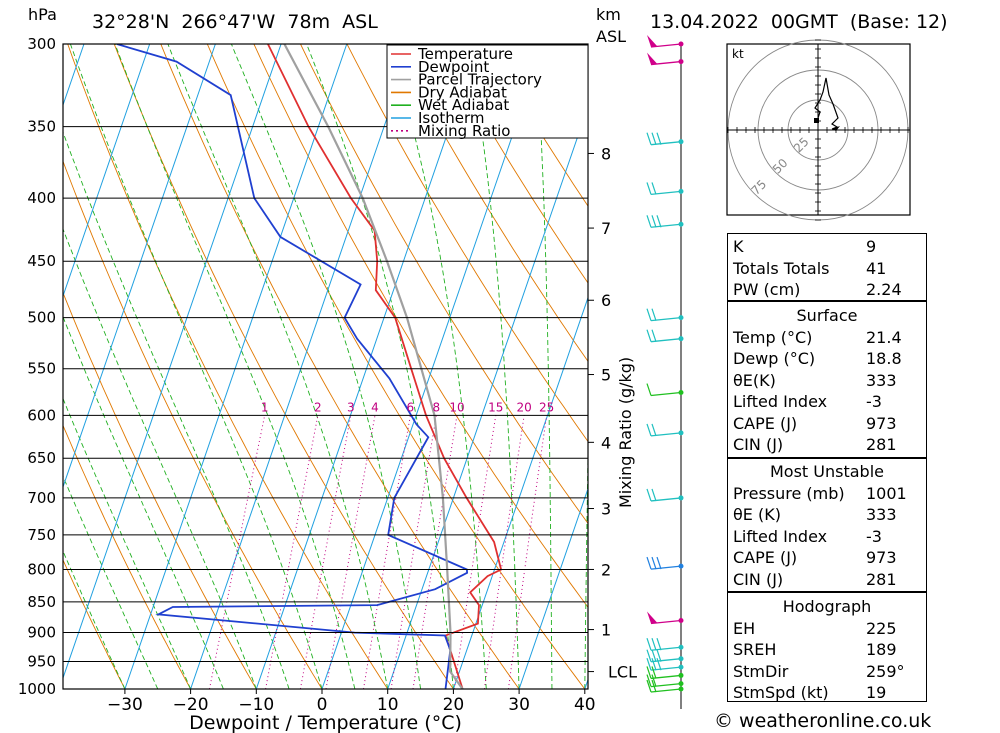 Image resolution: width=1000 pixels, height=733 pixels. I want to click on pressure-tick-label: 400, so click(41, 198).